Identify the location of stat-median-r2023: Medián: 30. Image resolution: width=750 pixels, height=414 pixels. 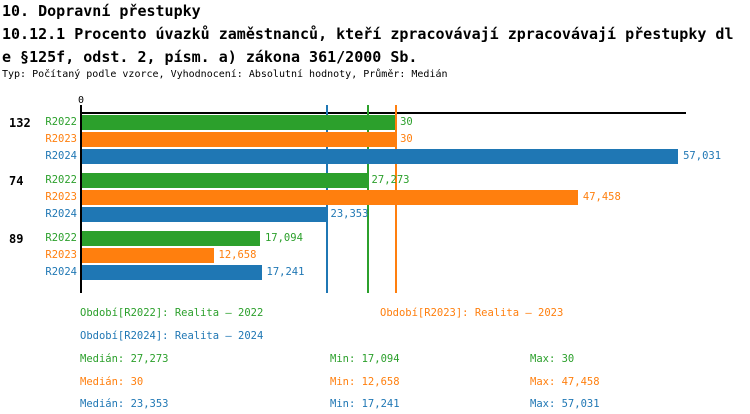
(112, 382).